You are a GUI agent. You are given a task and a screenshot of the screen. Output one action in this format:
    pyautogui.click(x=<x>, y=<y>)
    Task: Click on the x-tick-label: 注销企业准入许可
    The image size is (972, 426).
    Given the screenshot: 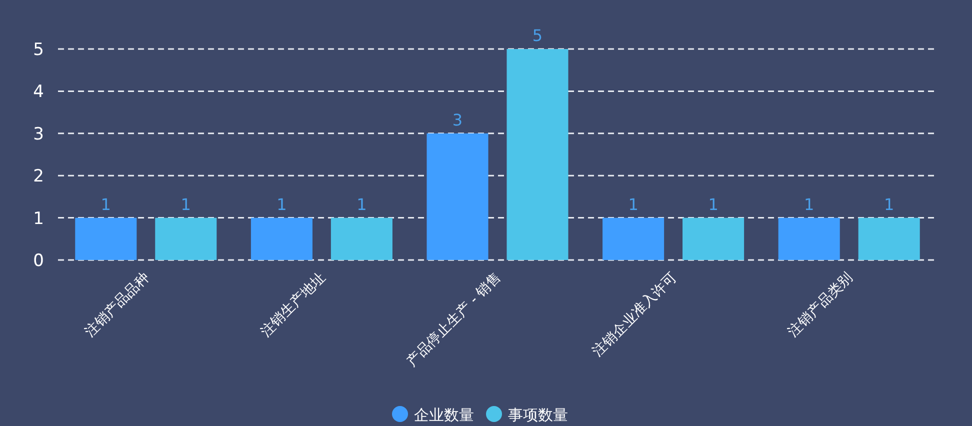 What is the action you would take?
    pyautogui.click(x=635, y=315)
    